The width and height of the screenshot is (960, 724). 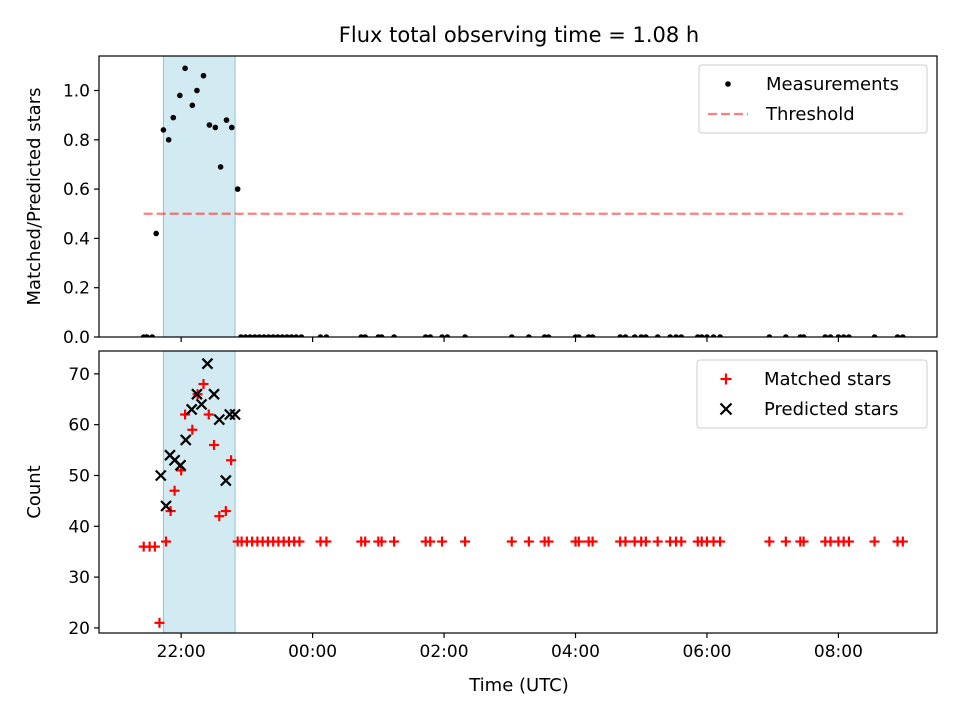 I want to click on legend: Matched stars Predicted stars, so click(x=812, y=394).